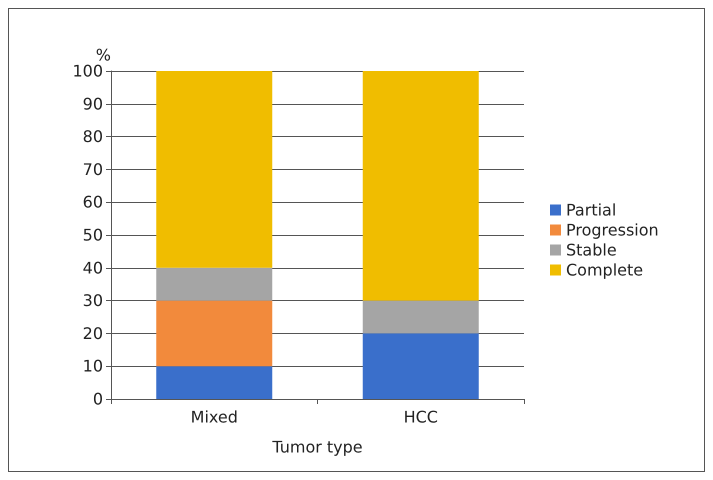 This screenshot has width=713, height=480. What do you see at coordinates (92, 104) in the screenshot?
I see `y-tick-label: 90` at bounding box center [92, 104].